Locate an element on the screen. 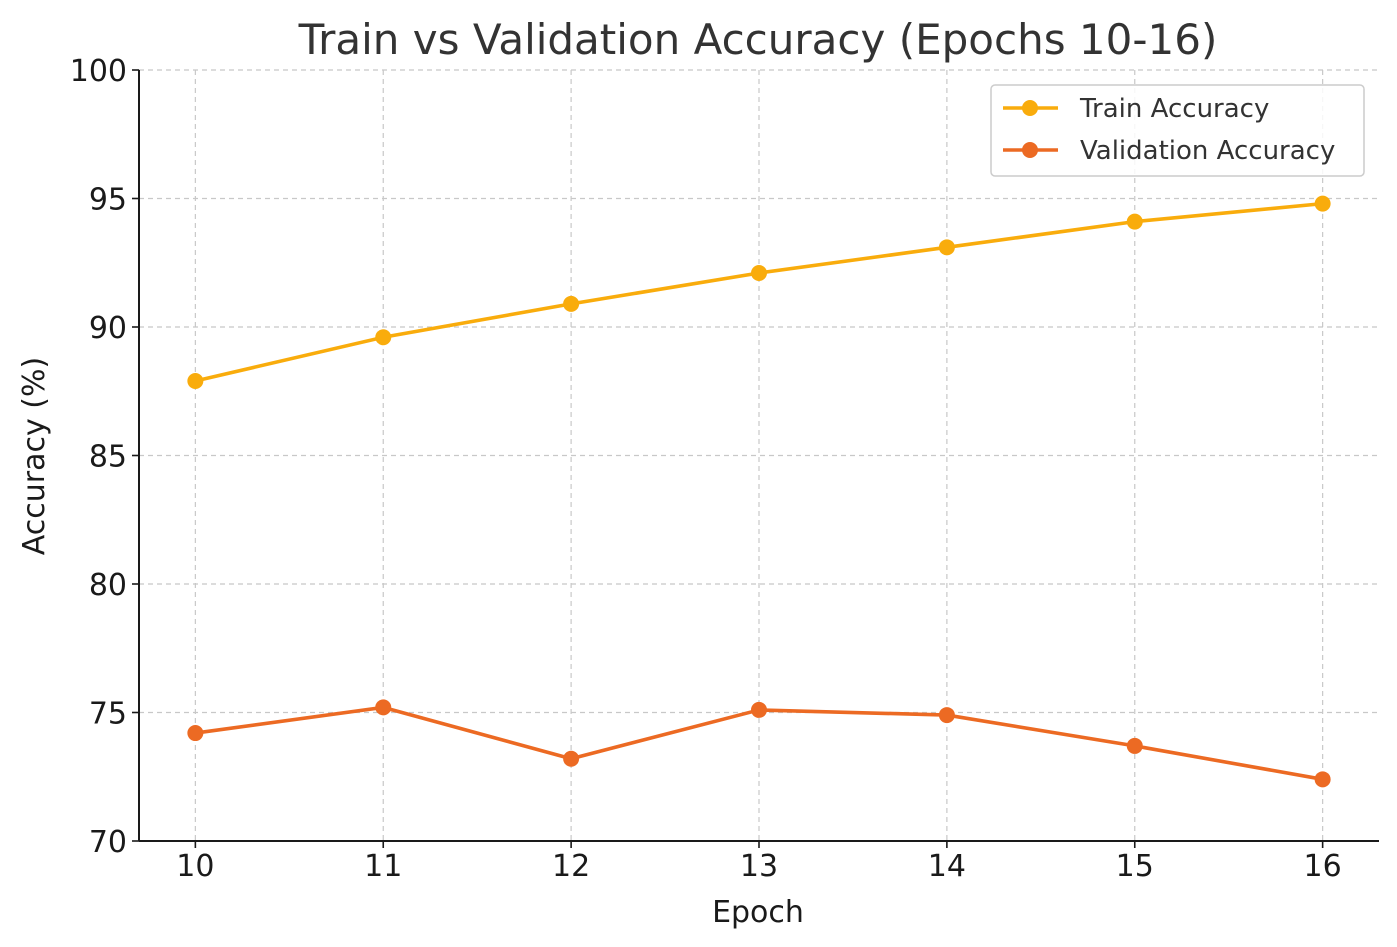 The image size is (1397, 947). legend-label: Validation Accuracy is located at coordinates (1207, 151).